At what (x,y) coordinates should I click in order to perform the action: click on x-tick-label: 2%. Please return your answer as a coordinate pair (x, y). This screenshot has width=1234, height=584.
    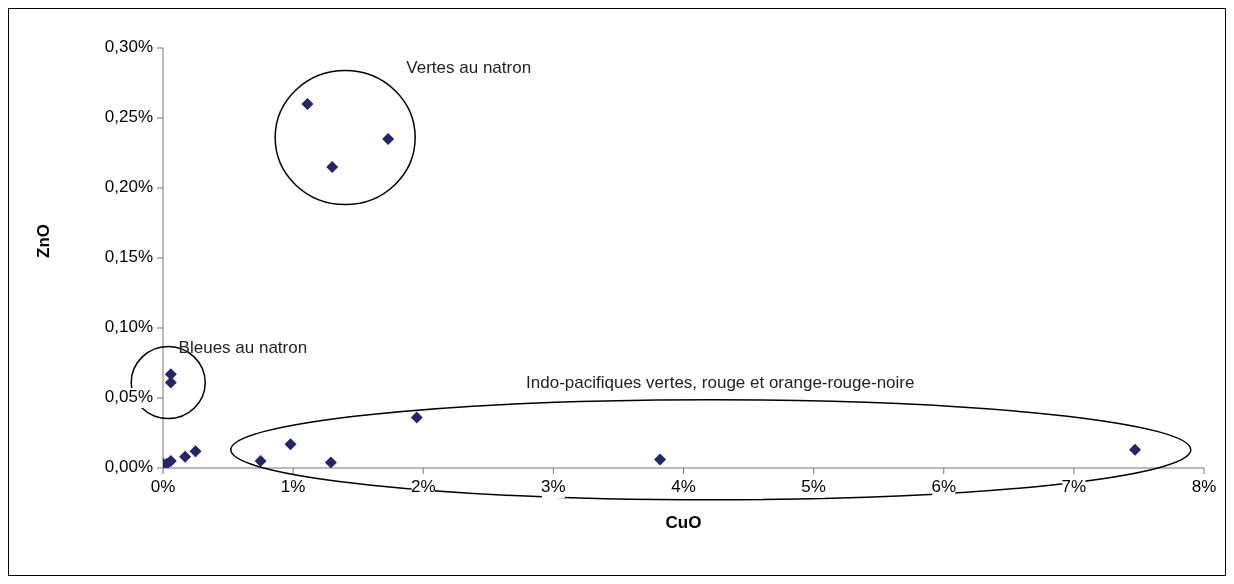
    Looking at the image, I should click on (423, 487).